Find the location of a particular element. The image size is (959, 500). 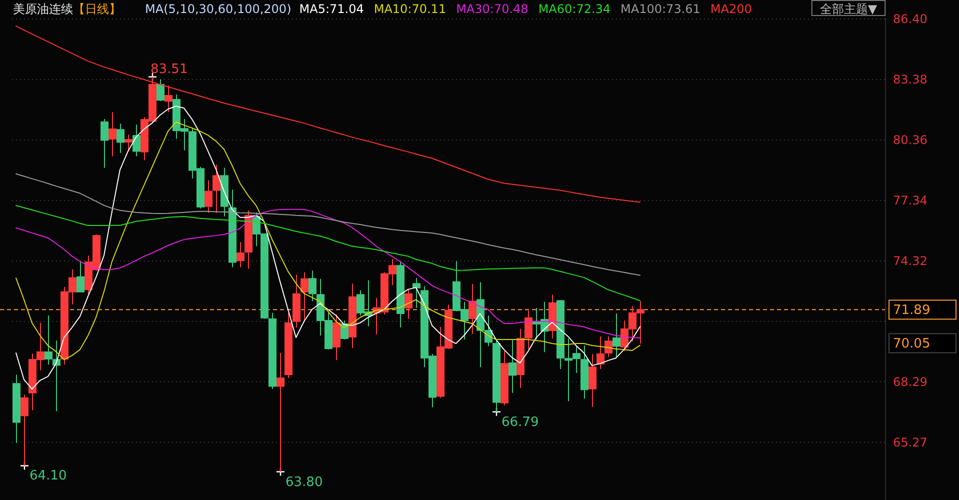

text: MA60:72.34 is located at coordinates (574, 9).